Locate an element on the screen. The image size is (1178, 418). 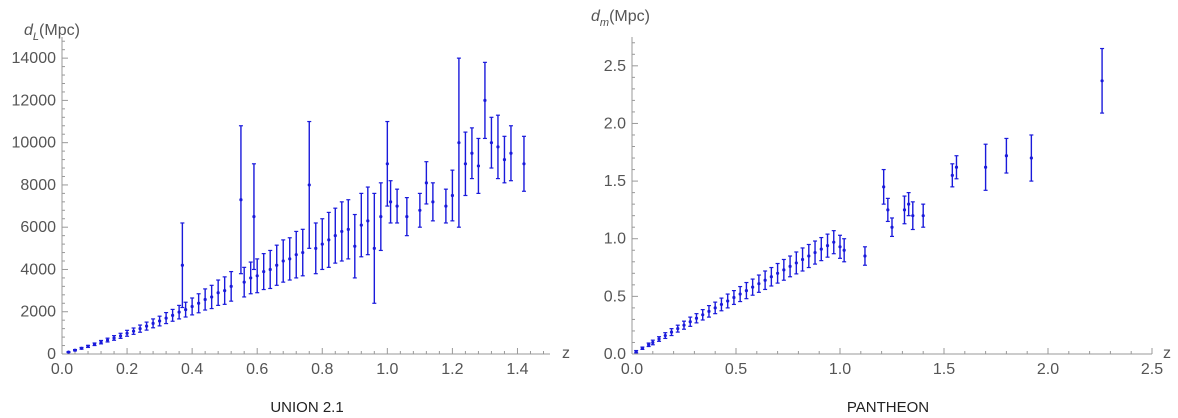
y-tick-label: 2.5 is located at coordinates (615, 66).